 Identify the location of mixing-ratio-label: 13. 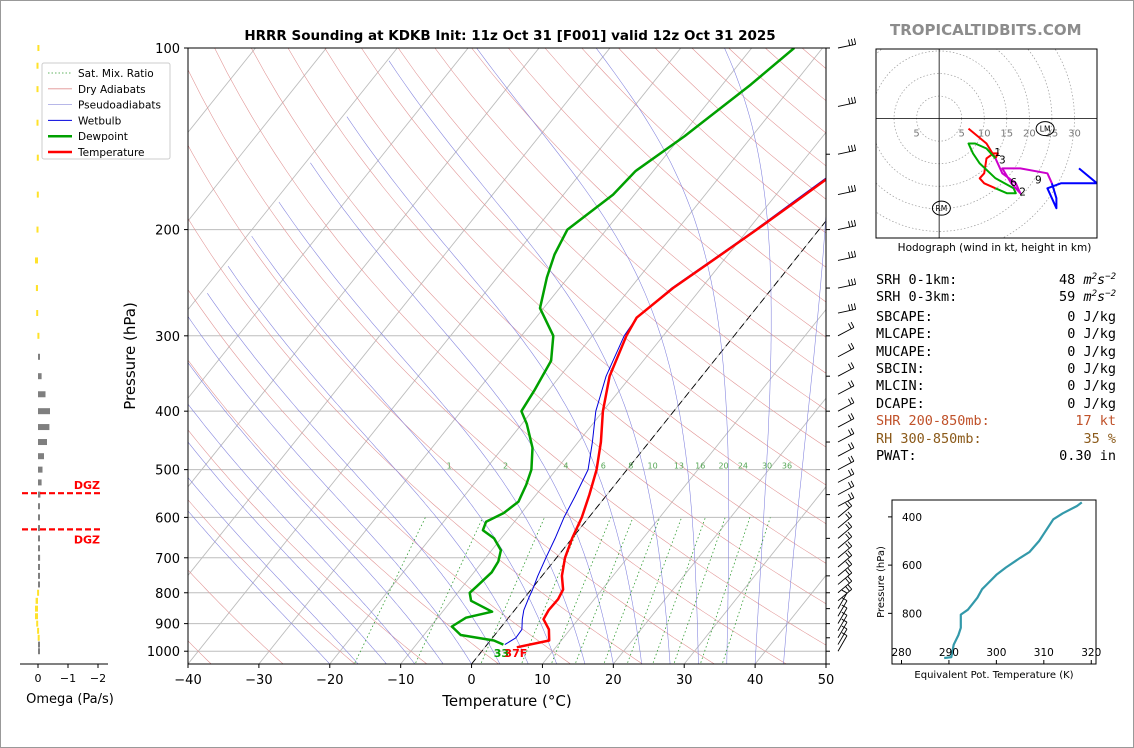
(679, 466).